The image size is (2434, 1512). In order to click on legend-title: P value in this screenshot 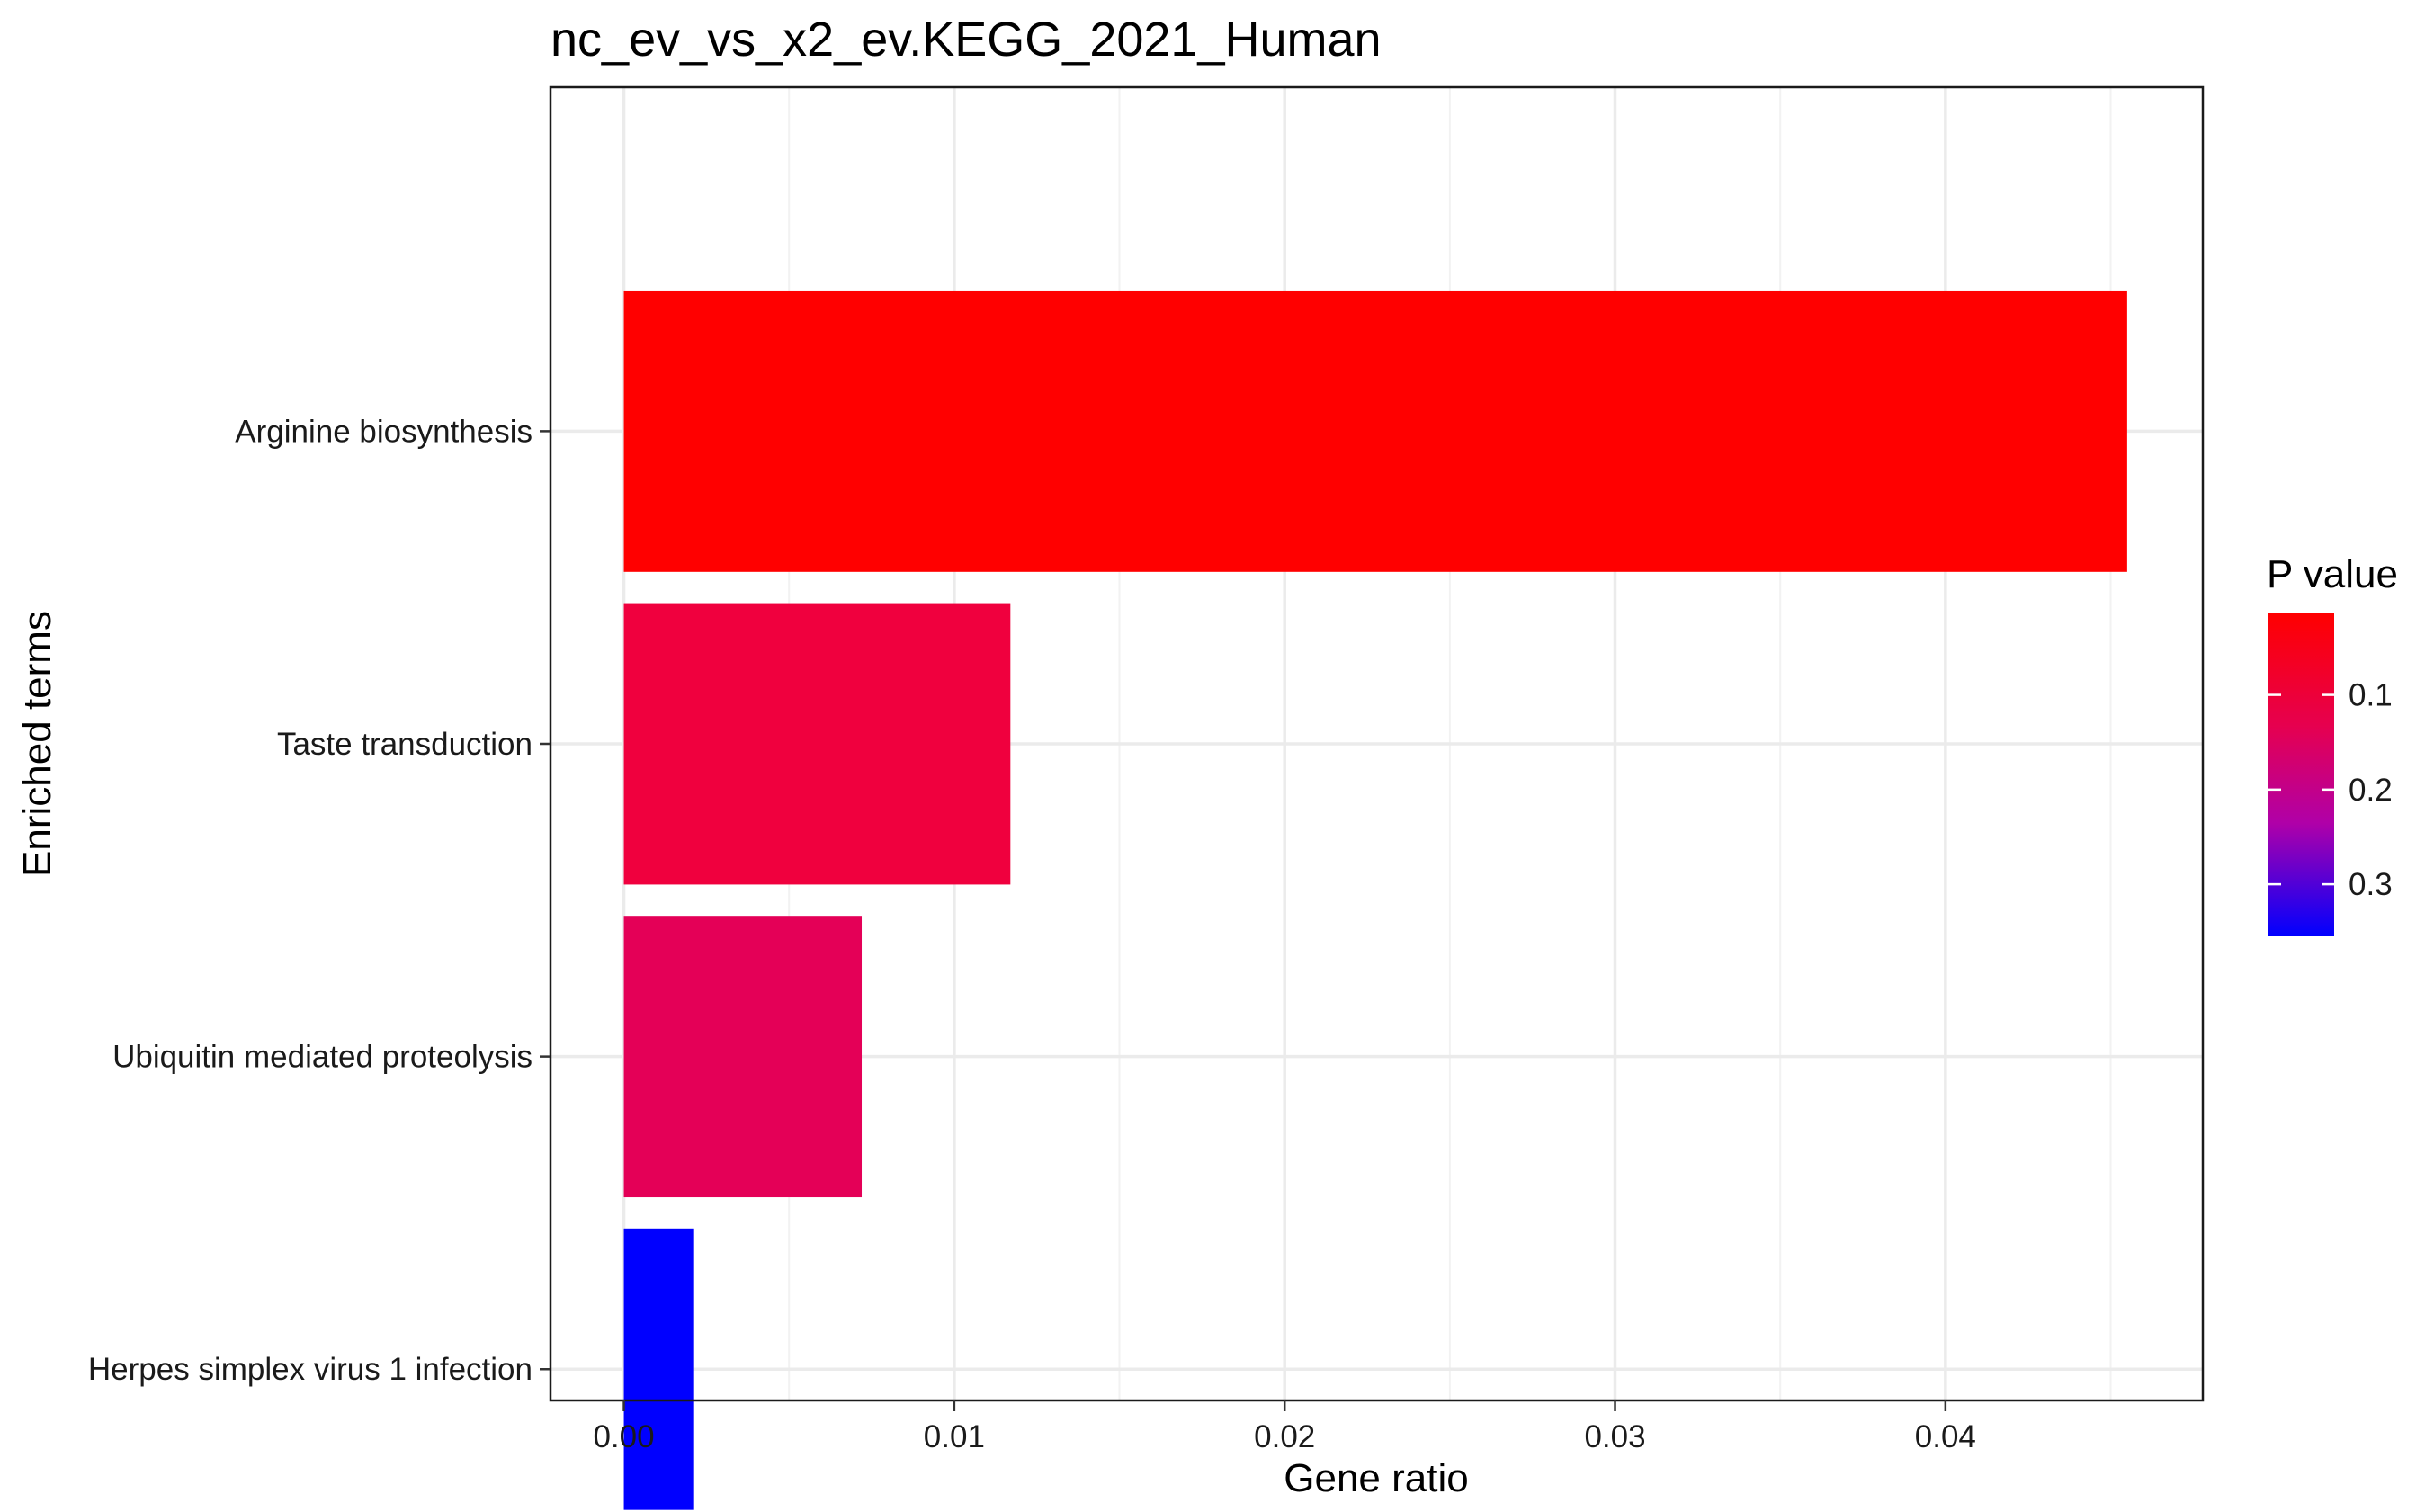, I will do `click(2332, 574)`.